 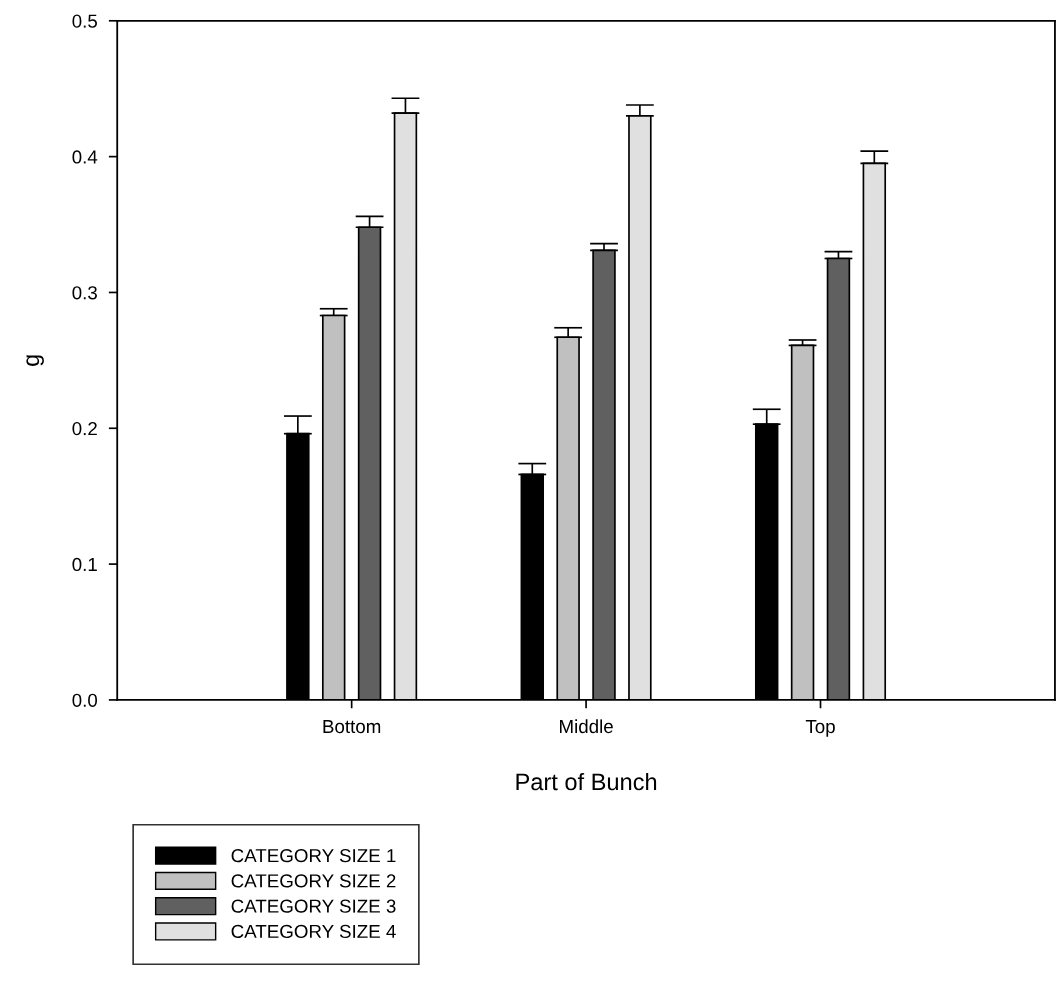 I want to click on y-tick-label: 0.2, so click(x=84, y=428).